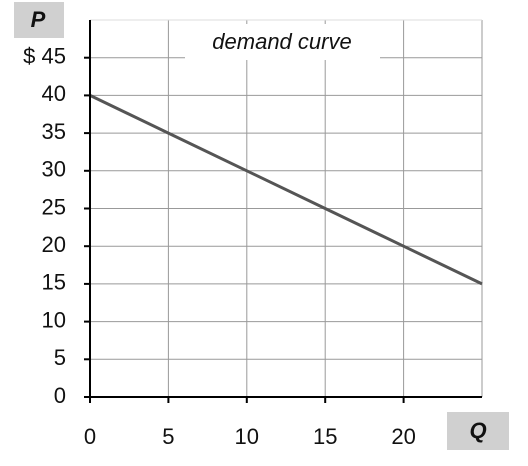  I want to click on x-axis-label: Q, so click(477, 430).